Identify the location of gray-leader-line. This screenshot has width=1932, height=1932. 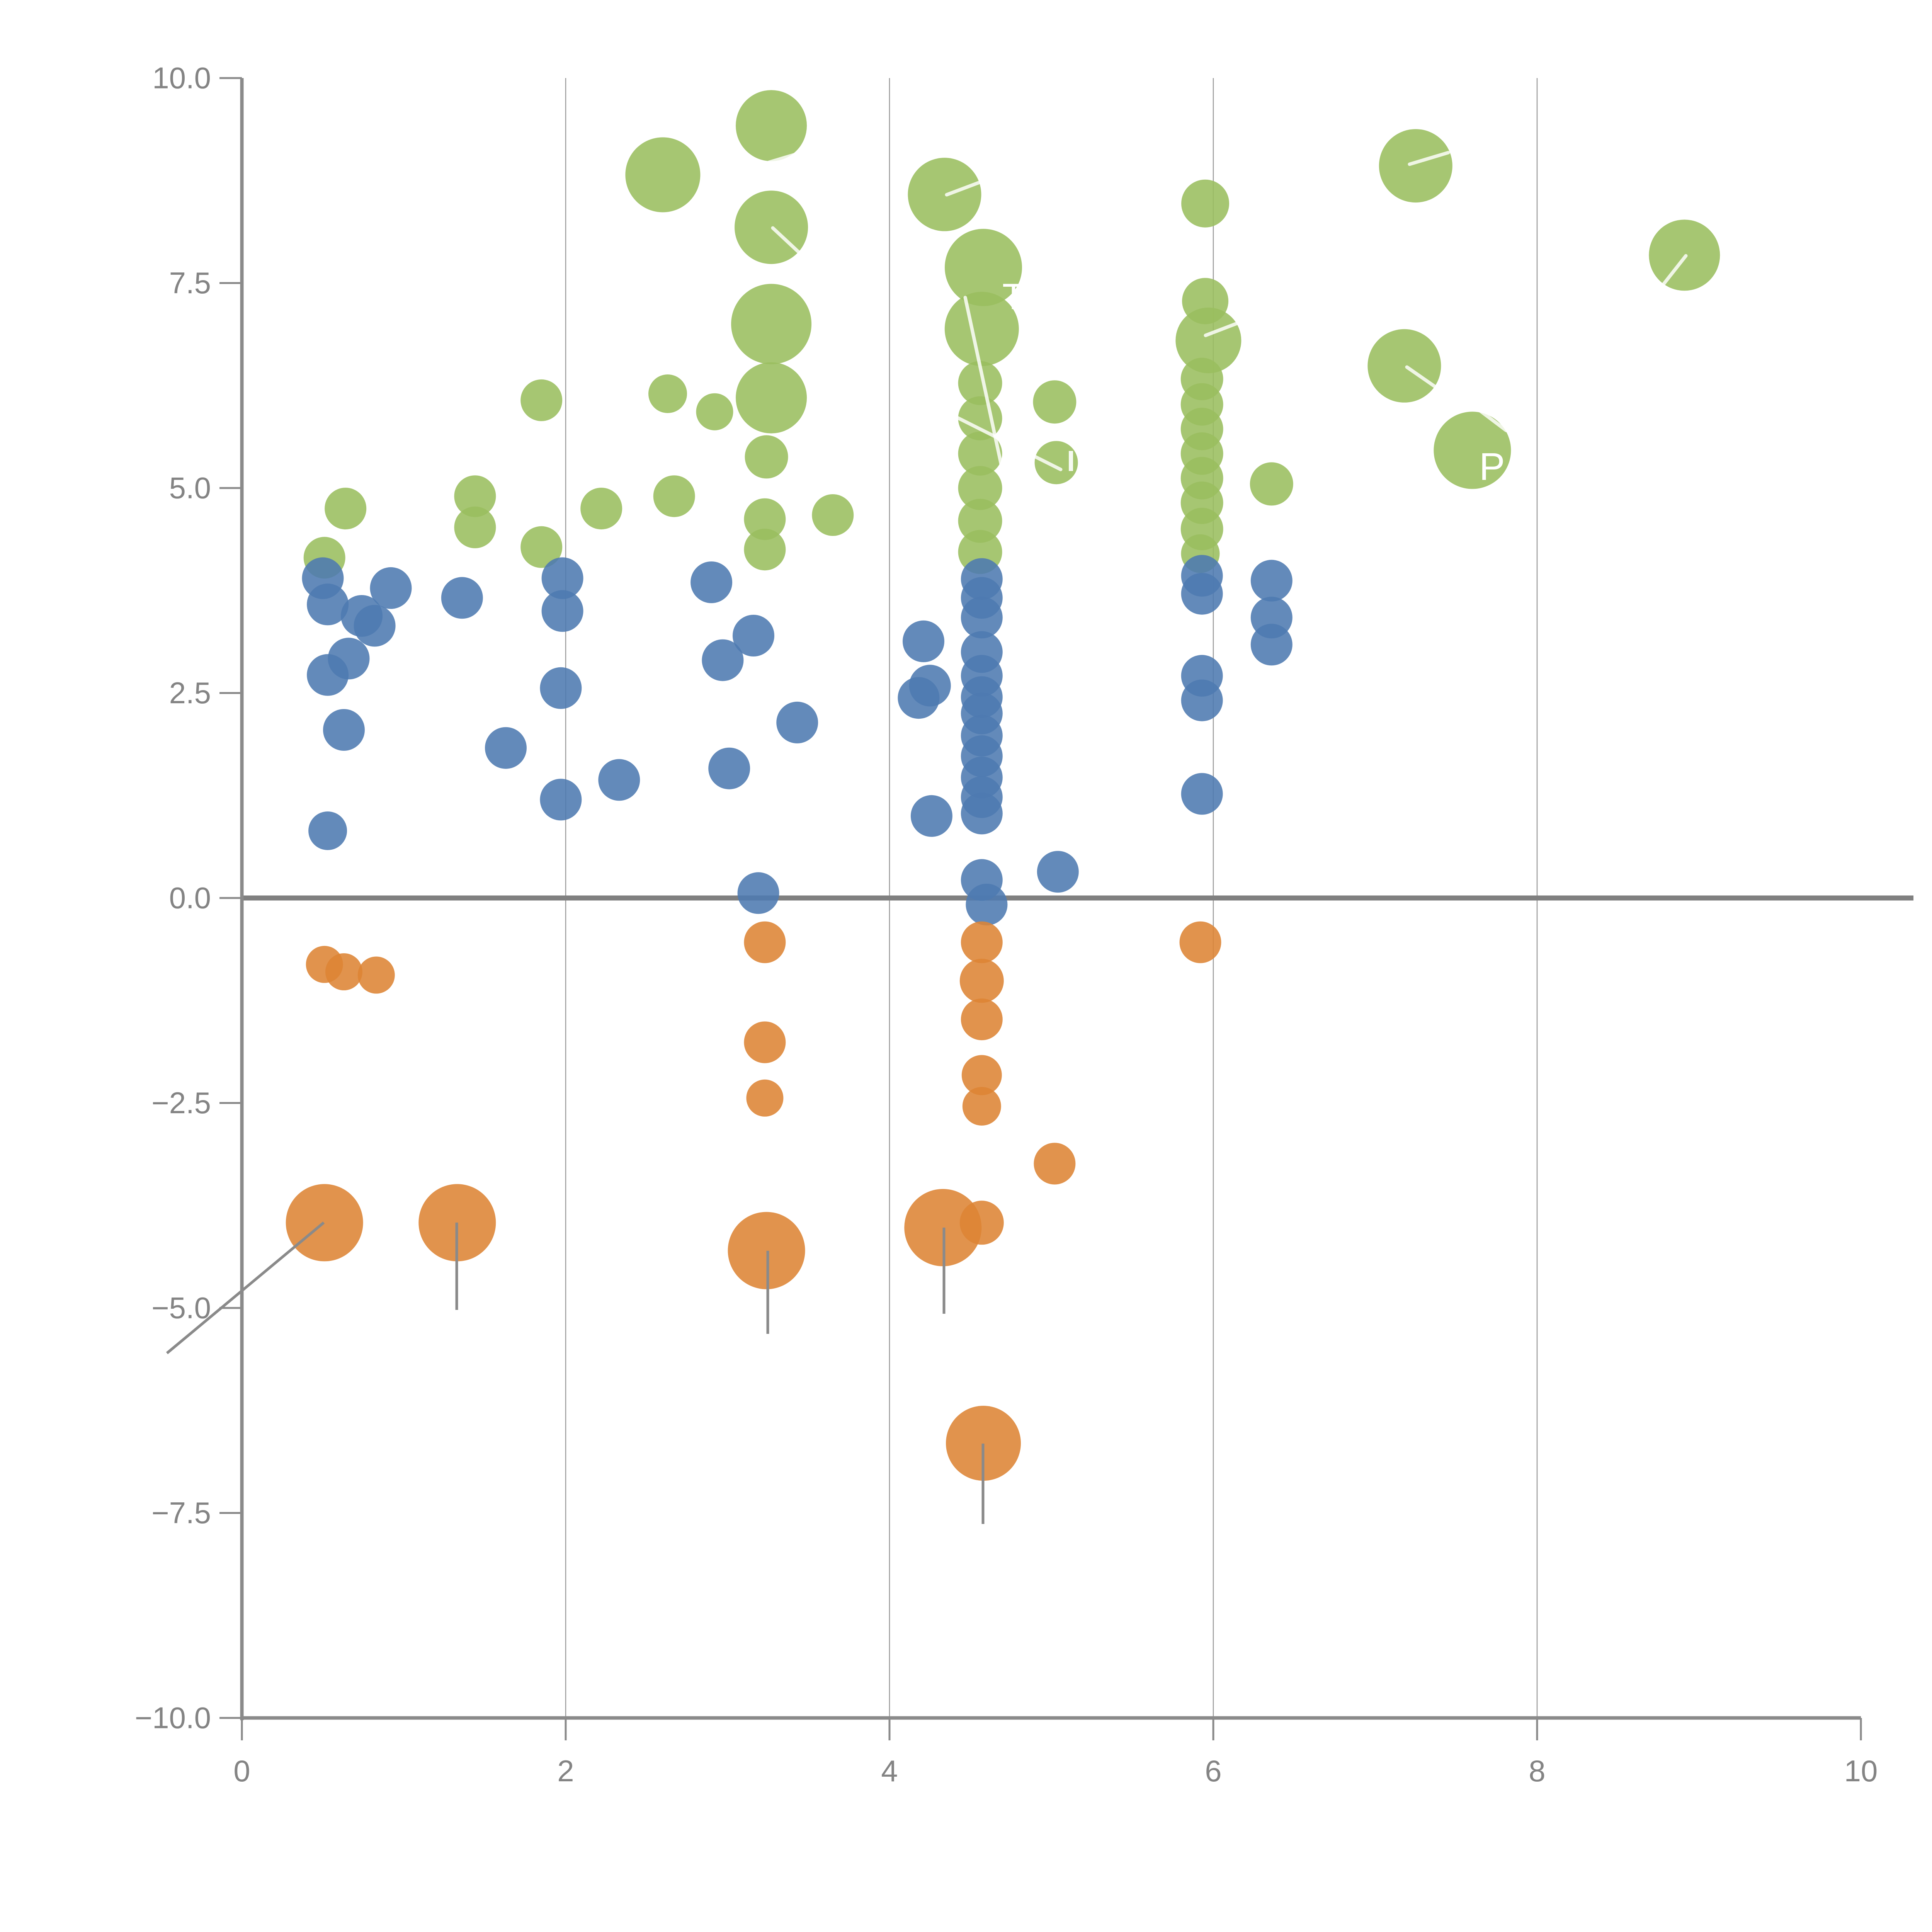
(246, 1288).